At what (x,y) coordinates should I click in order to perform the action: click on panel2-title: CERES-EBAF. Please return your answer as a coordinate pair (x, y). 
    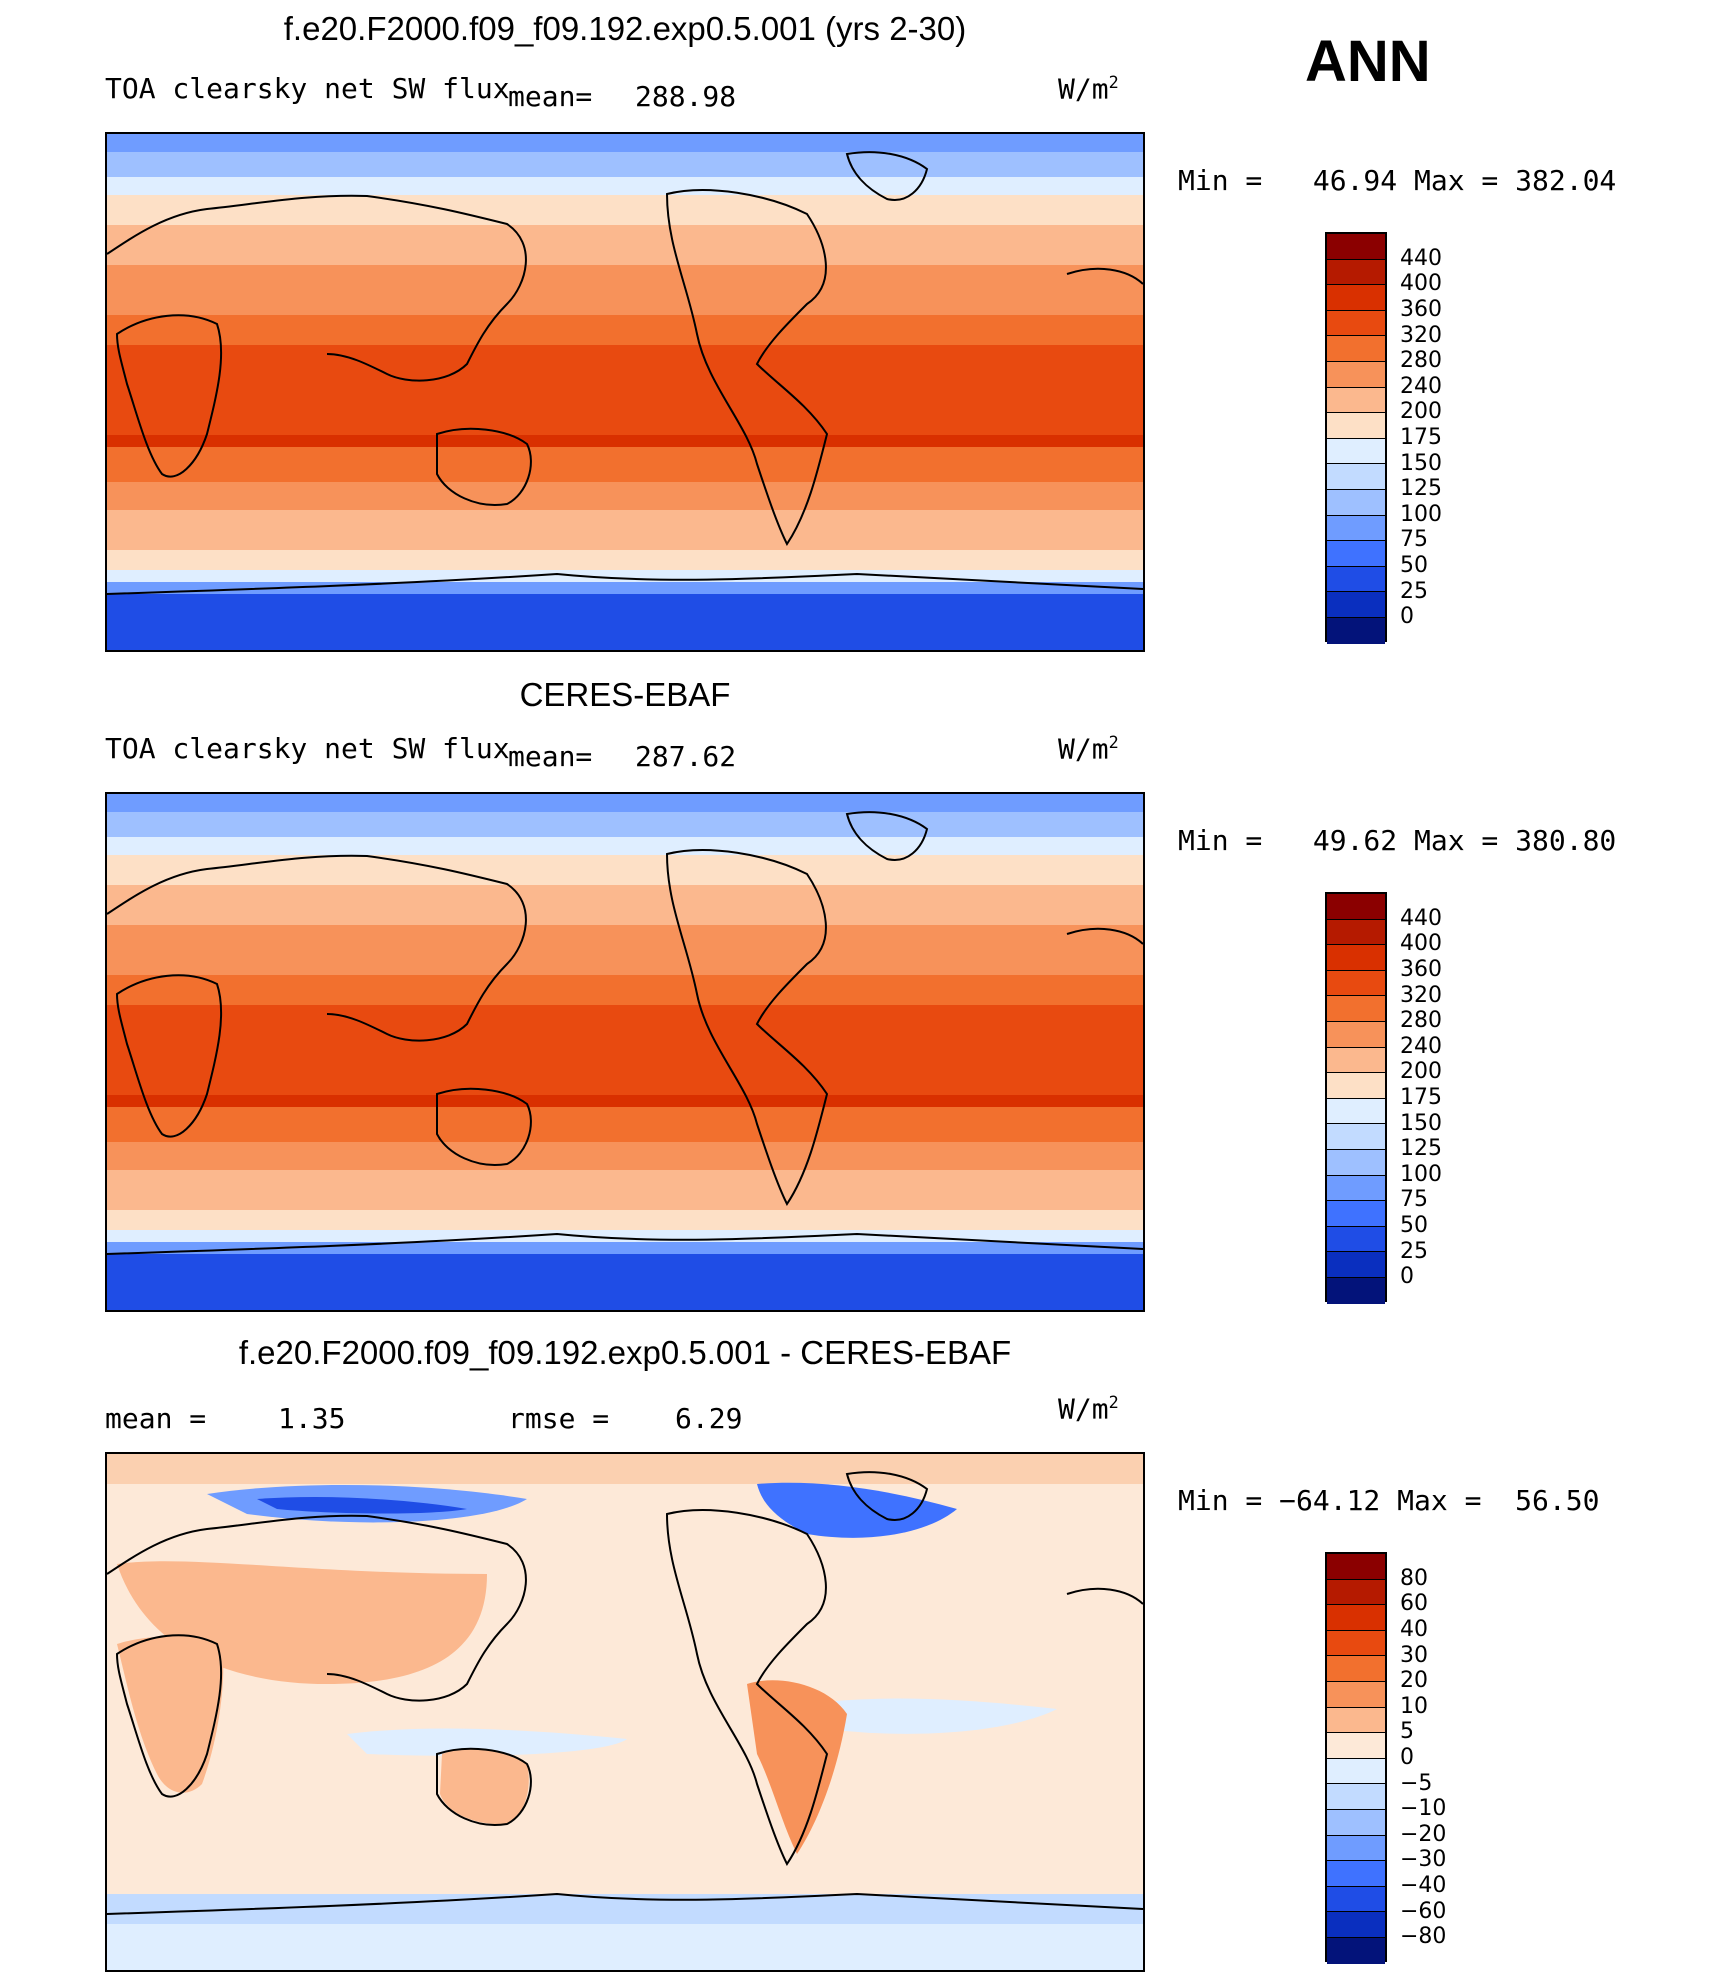
    Looking at the image, I should click on (625, 694).